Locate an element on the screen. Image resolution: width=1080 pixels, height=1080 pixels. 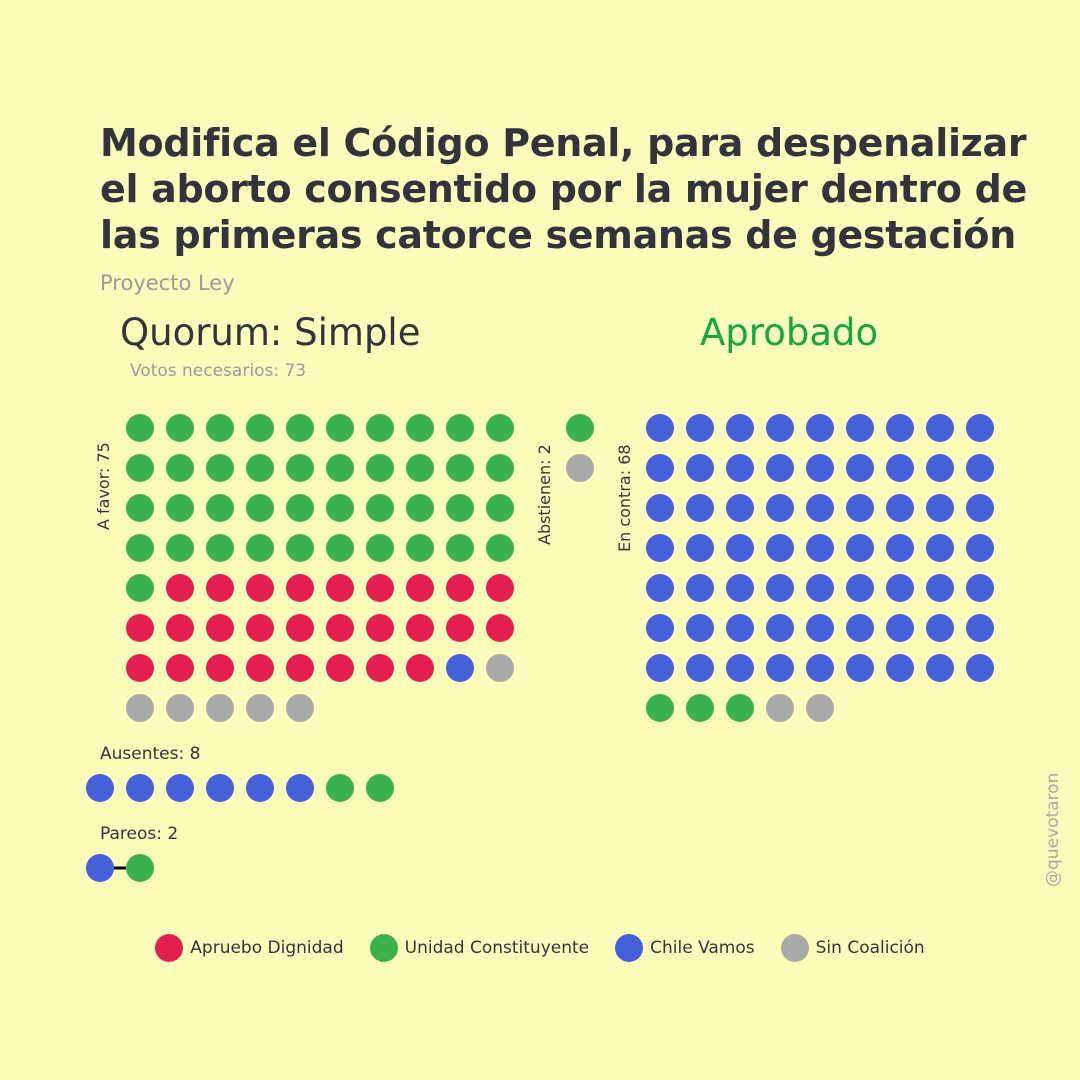
legend-item-unidad-constituyente: Unidad Constituyente is located at coordinates (479, 948).